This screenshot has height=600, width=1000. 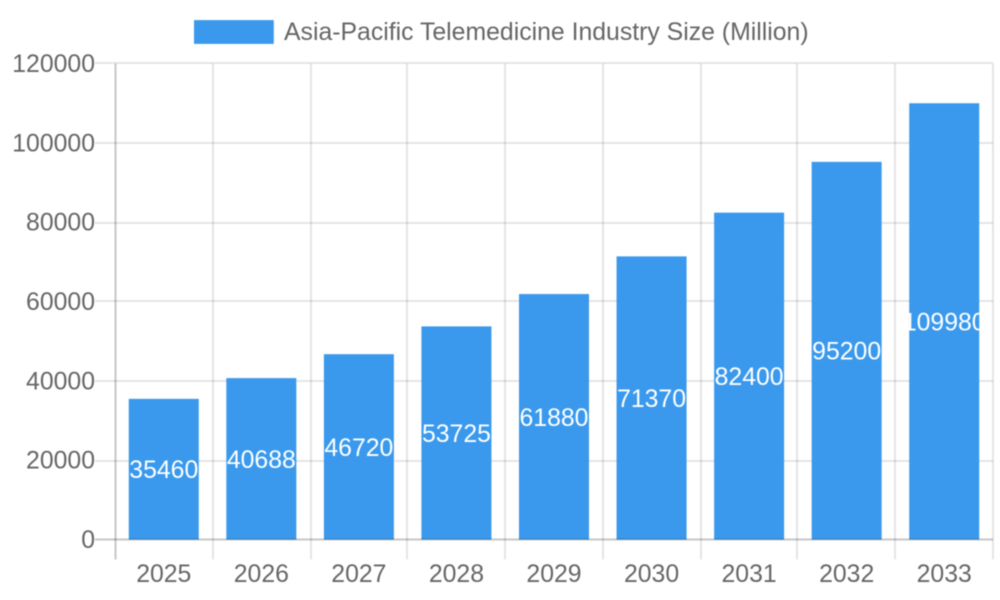 I want to click on svg-text: 35460, so click(x=163, y=470).